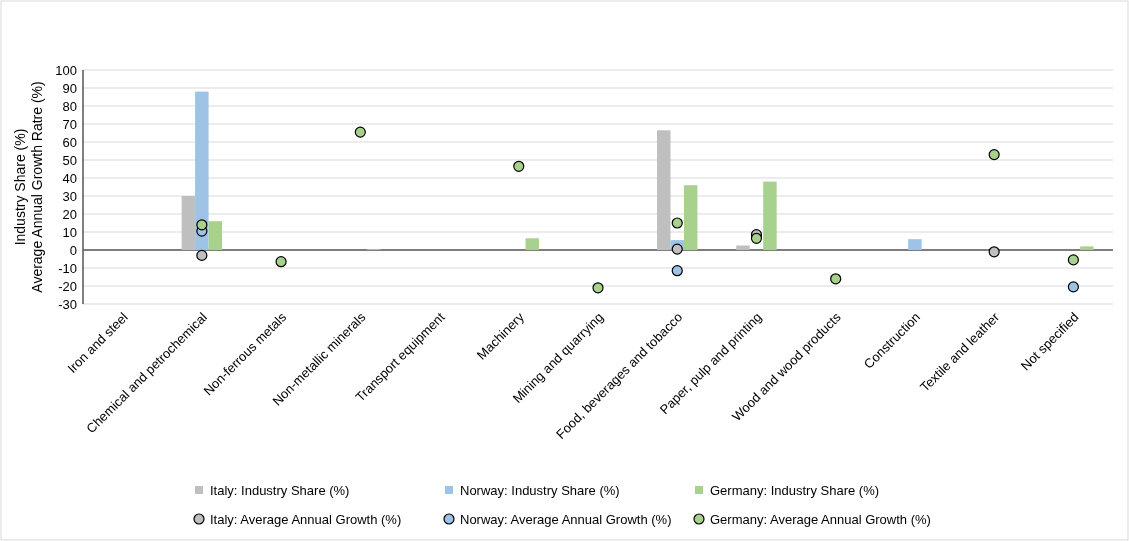  Describe the element at coordinates (67, 304) in the screenshot. I see `y-tick-label: -30` at that location.